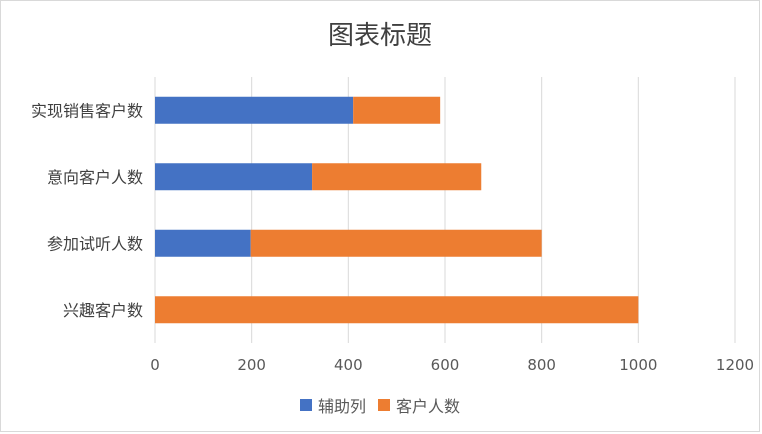 This screenshot has width=762, height=434. I want to click on x-tick-label-4: 800, so click(541, 365).